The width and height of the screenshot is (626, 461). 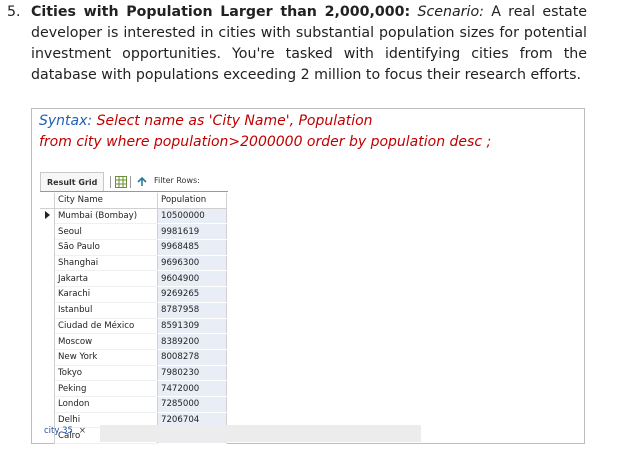 I want to click on cell-city-name: Shanghai, so click(x=106, y=263).